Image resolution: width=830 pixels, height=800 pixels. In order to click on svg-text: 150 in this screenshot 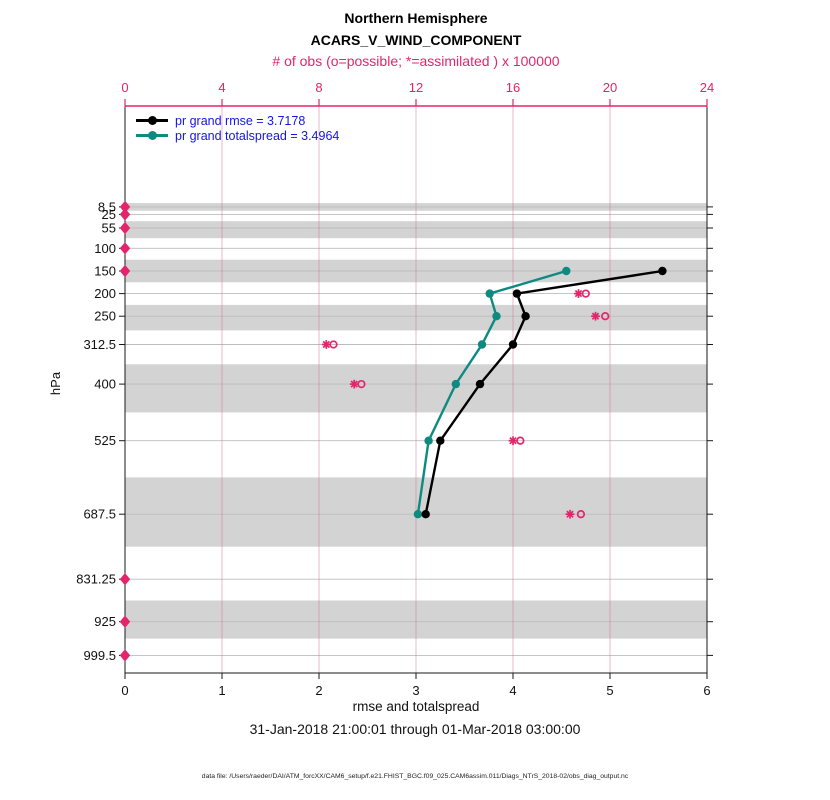, I will do `click(105, 271)`.